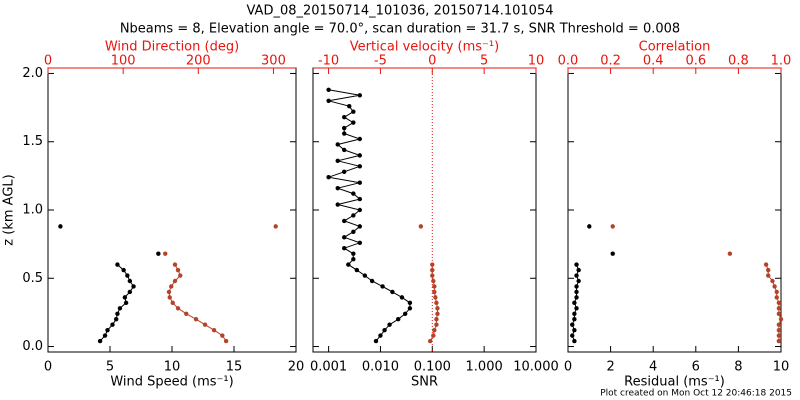 The height and width of the screenshot is (400, 800). What do you see at coordinates (675, 47) in the screenshot?
I see `x2-axis-label: Correlation` at bounding box center [675, 47].